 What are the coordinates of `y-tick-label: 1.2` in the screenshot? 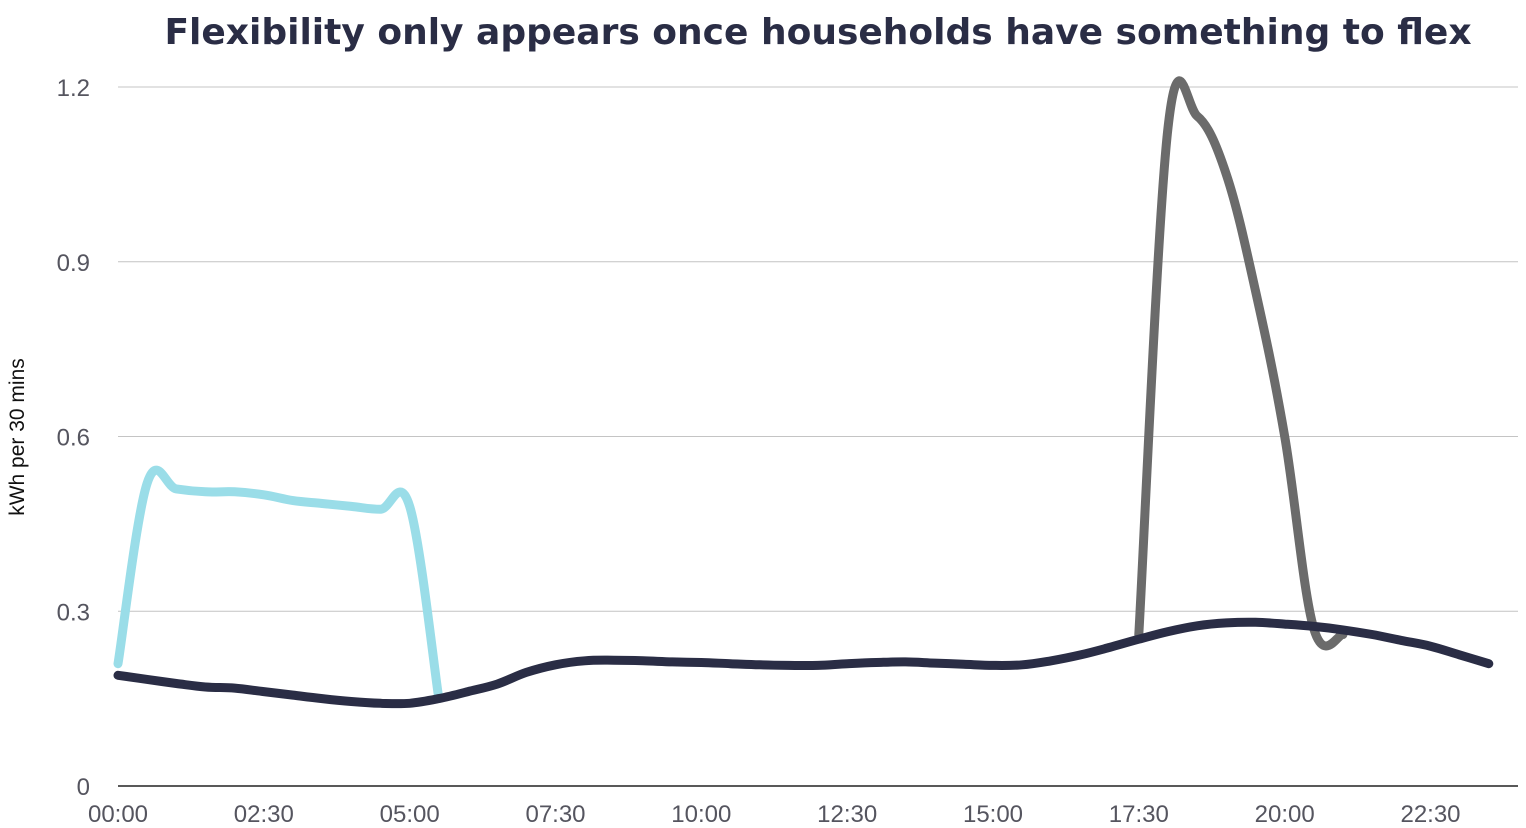 It's located at (73, 88).